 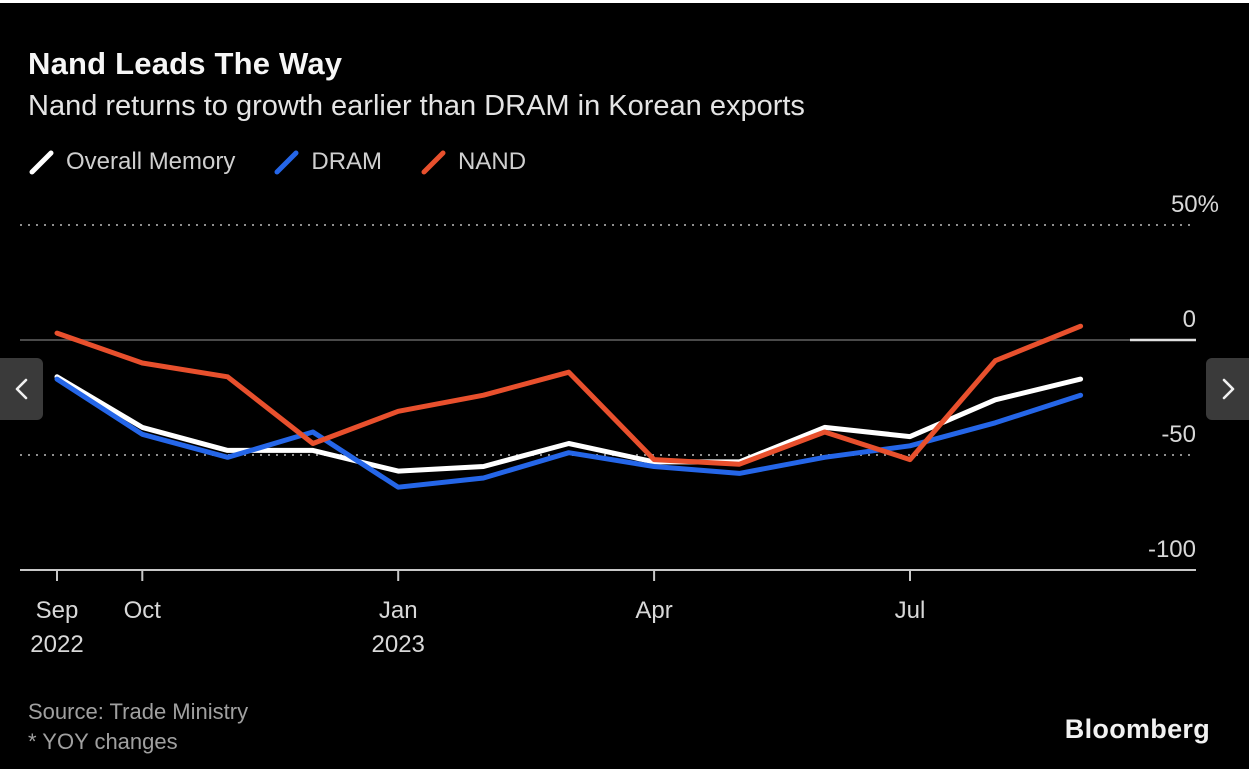 I want to click on legend-item-nand: NAND, so click(x=473, y=162).